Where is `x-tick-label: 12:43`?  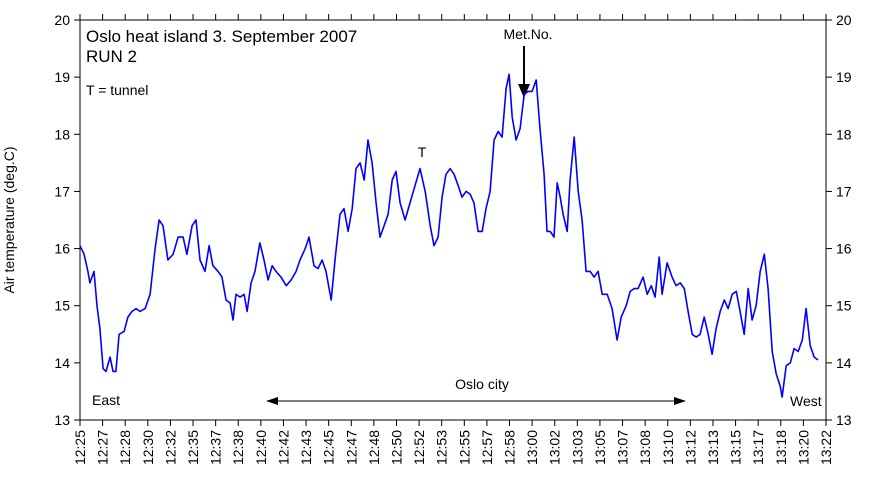
x-tick-label: 12:43 is located at coordinates (306, 447).